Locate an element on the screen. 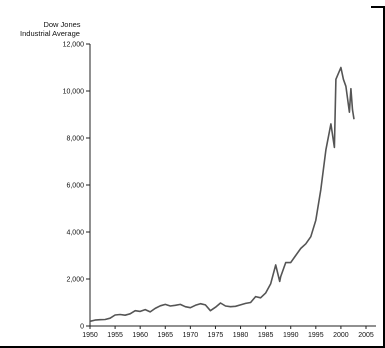  y-tick-label: 6,000 is located at coordinates (75, 186).